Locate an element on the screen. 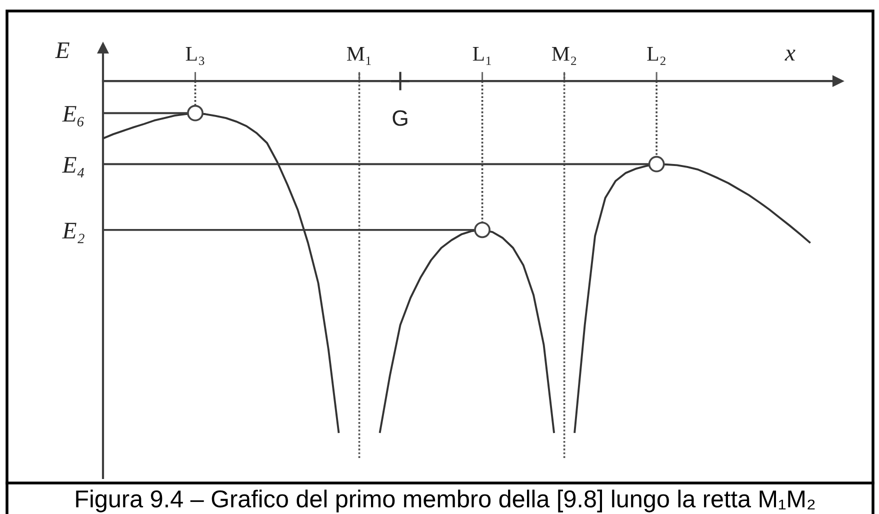  text: Figura 9.4 – Grafico del primo membro della [9.8] lungo la retta M₁M₂ is located at coordinates (445, 501).